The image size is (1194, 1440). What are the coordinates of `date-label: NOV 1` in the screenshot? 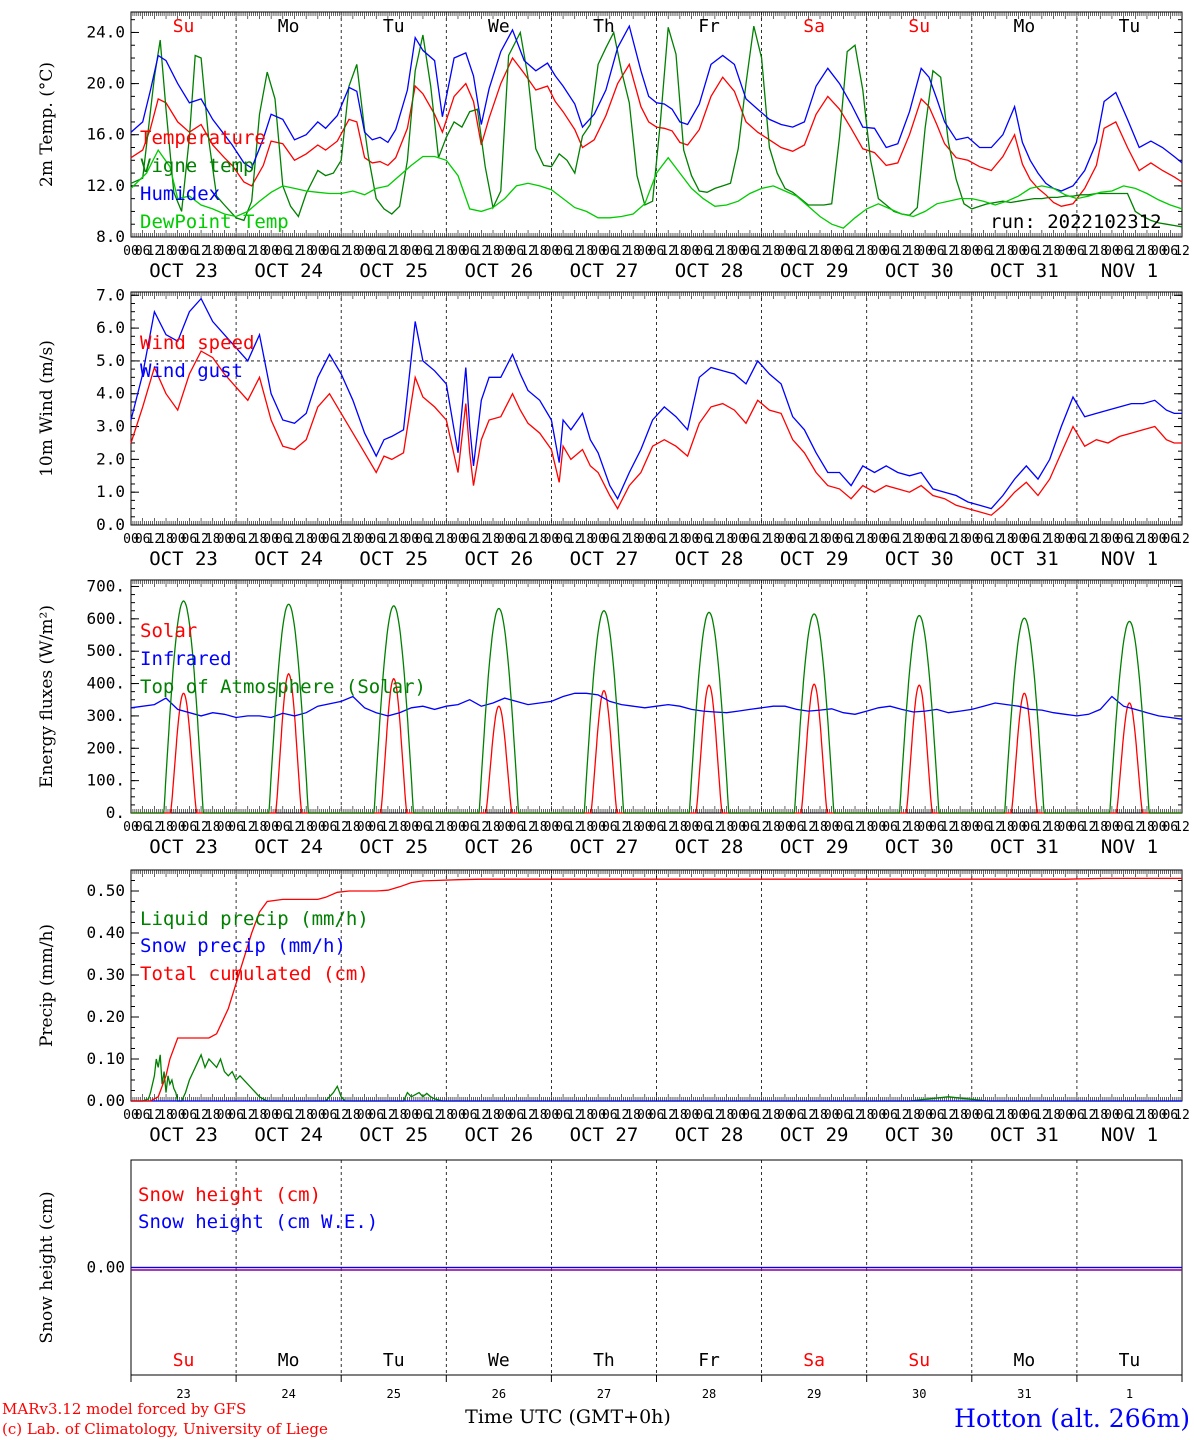 It's located at (1129, 271).